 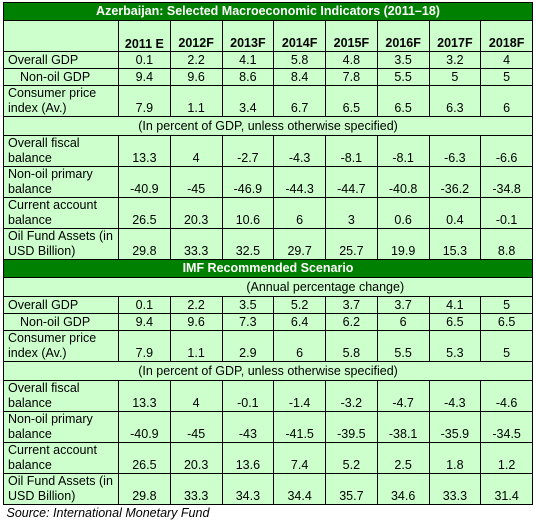 What do you see at coordinates (351, 322) in the screenshot?
I see `value-cell: 6.2` at bounding box center [351, 322].